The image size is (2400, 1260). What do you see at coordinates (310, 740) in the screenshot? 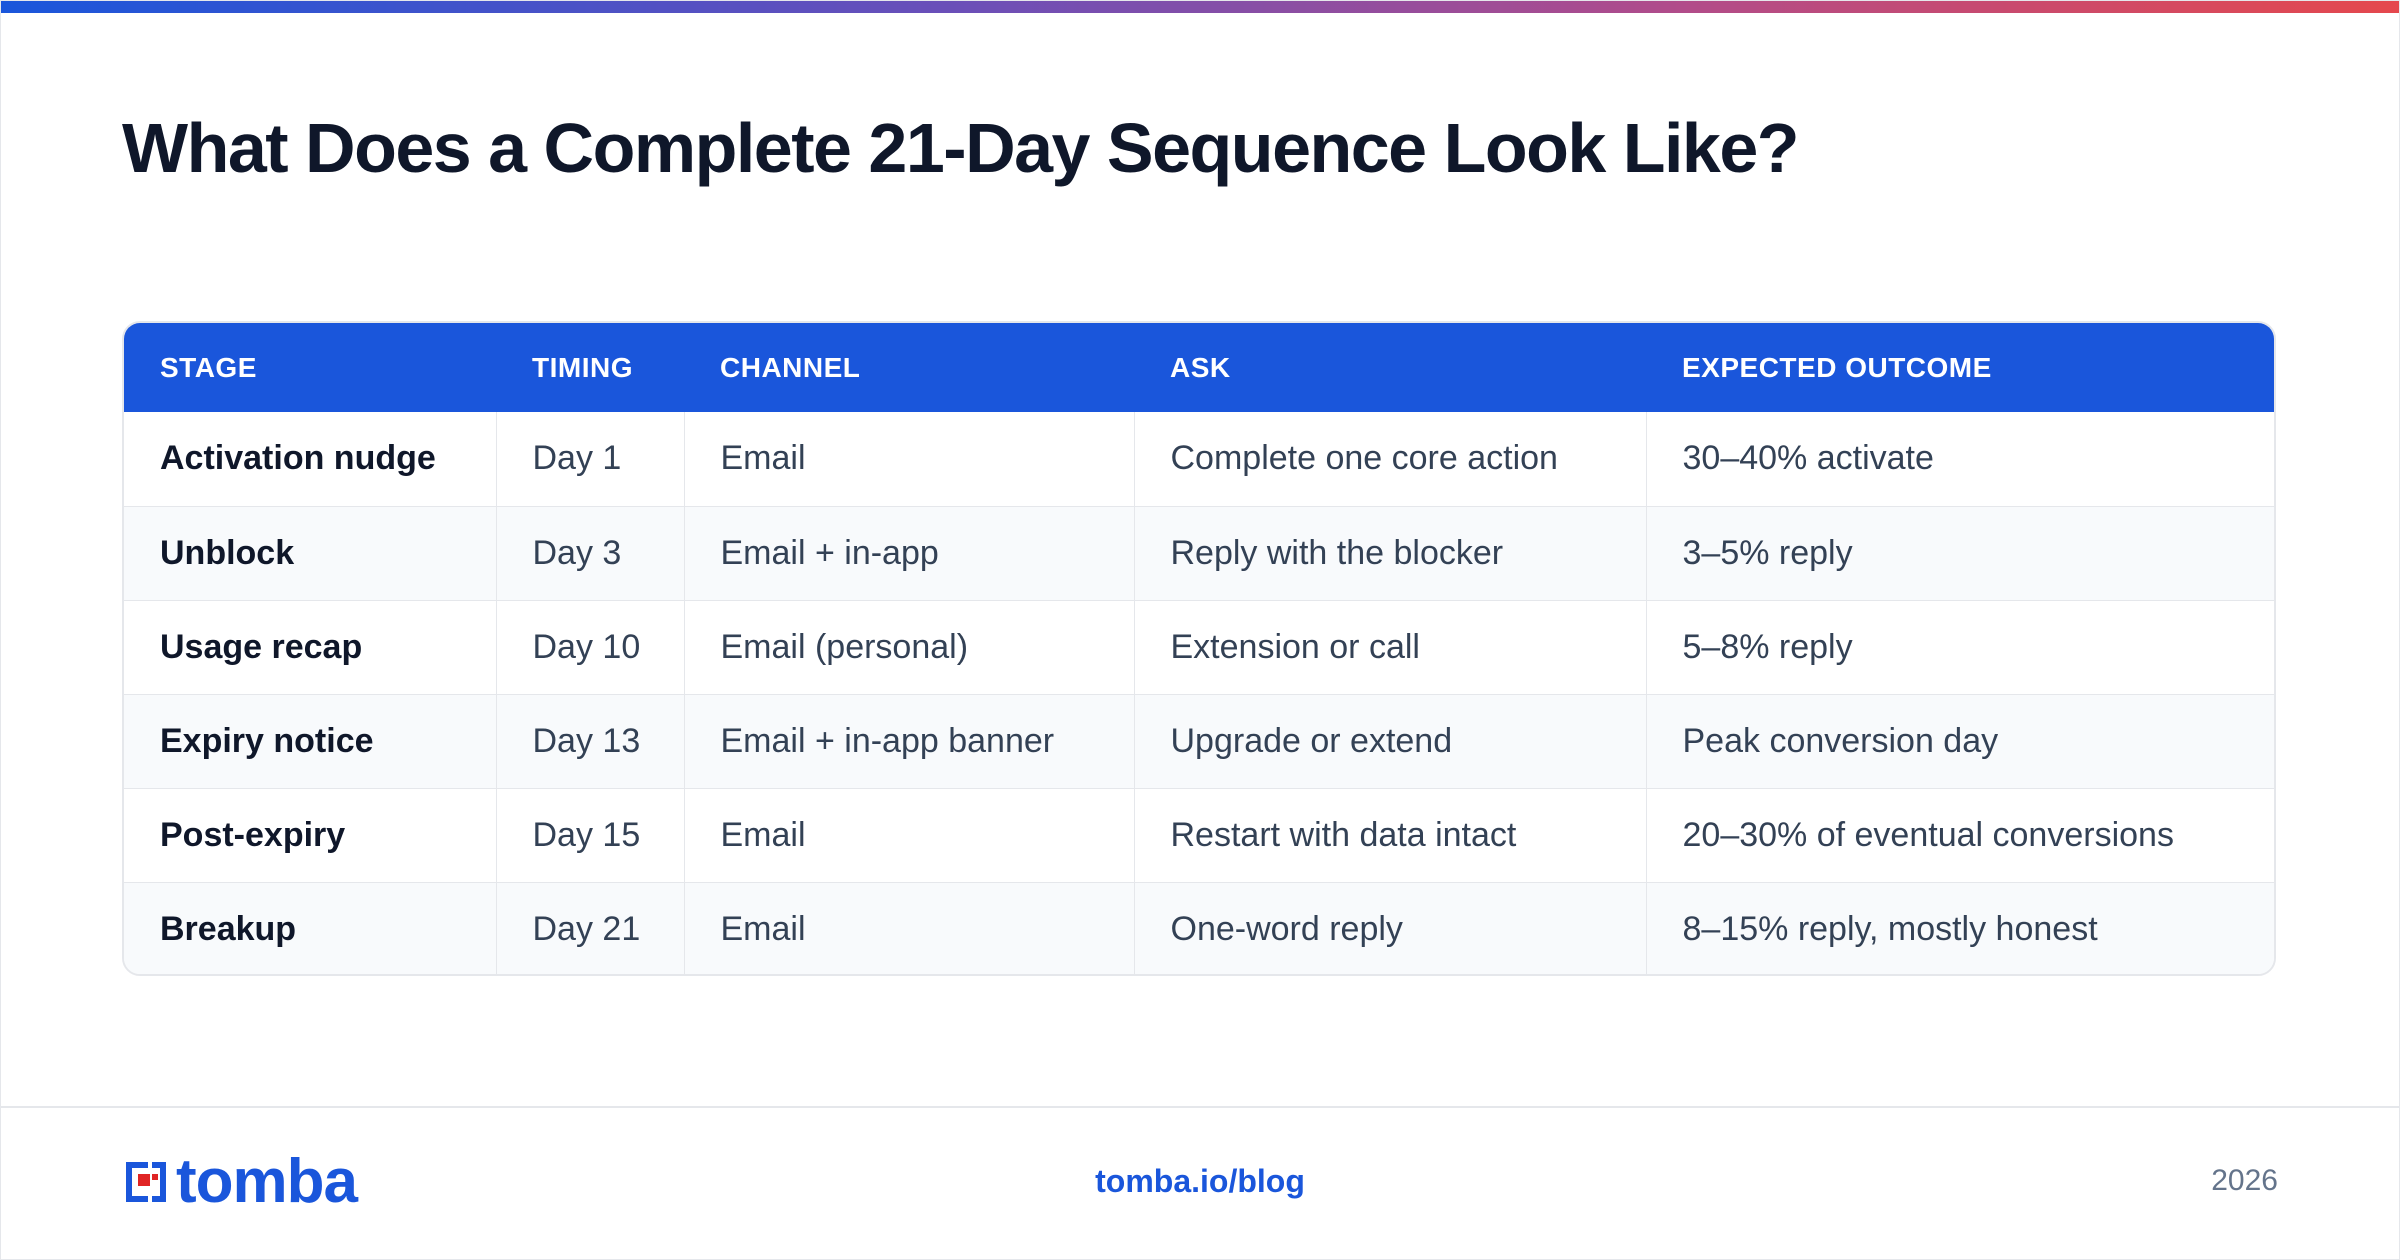
I see `cell-stage: Expiry notice` at bounding box center [310, 740].